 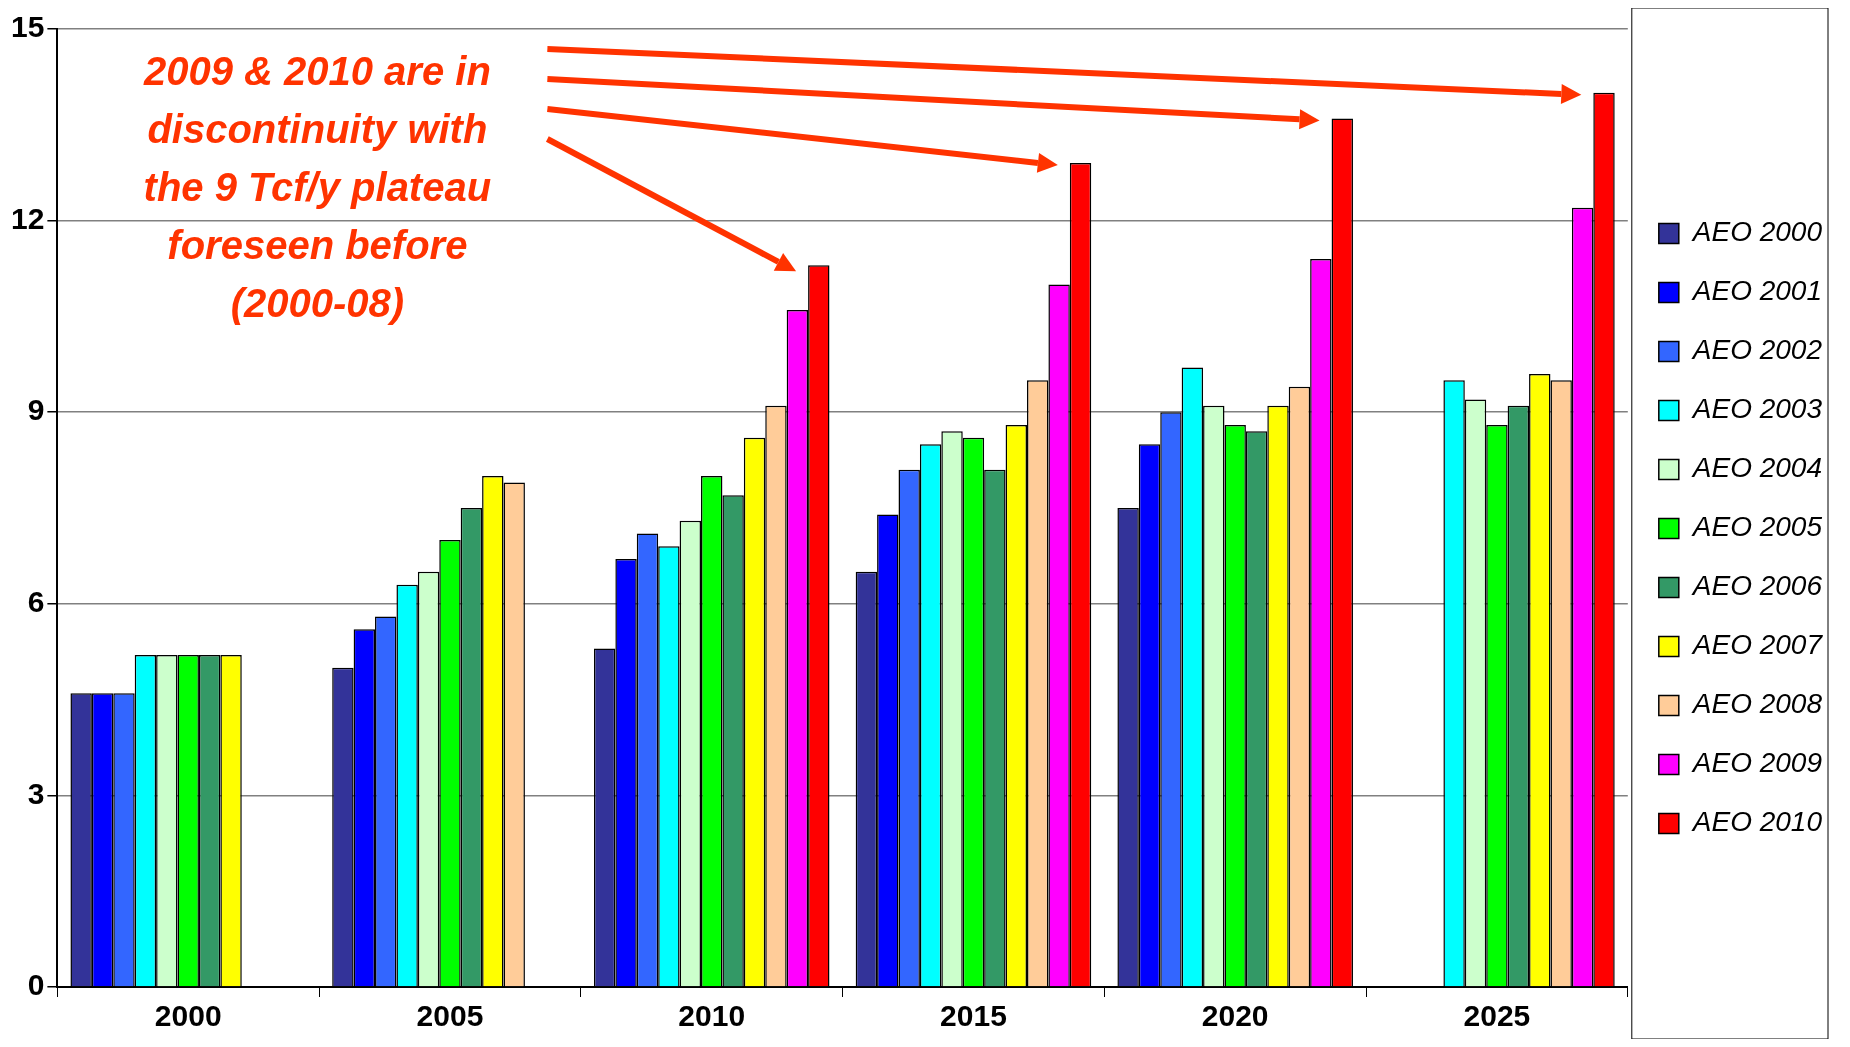 What do you see at coordinates (973, 1016) in the screenshot?
I see `x-tick-label: 2015` at bounding box center [973, 1016].